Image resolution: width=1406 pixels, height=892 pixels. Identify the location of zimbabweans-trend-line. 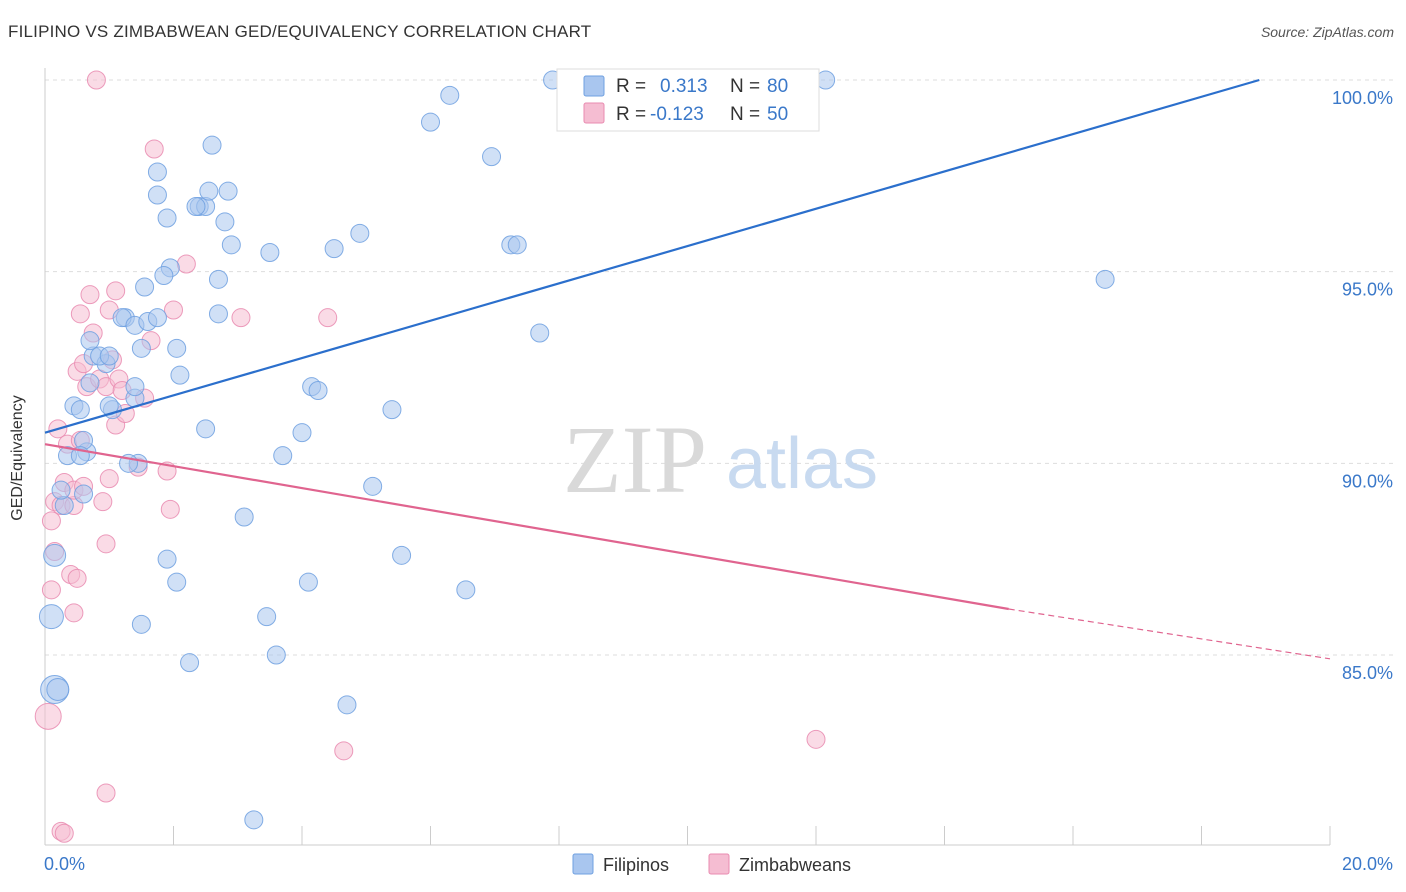
(526, 527).